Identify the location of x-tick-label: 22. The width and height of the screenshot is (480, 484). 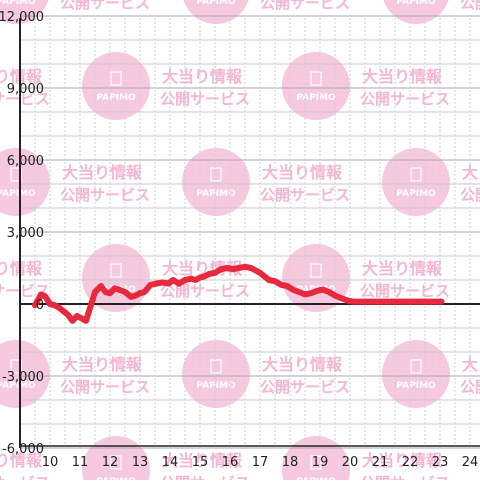
(410, 462).